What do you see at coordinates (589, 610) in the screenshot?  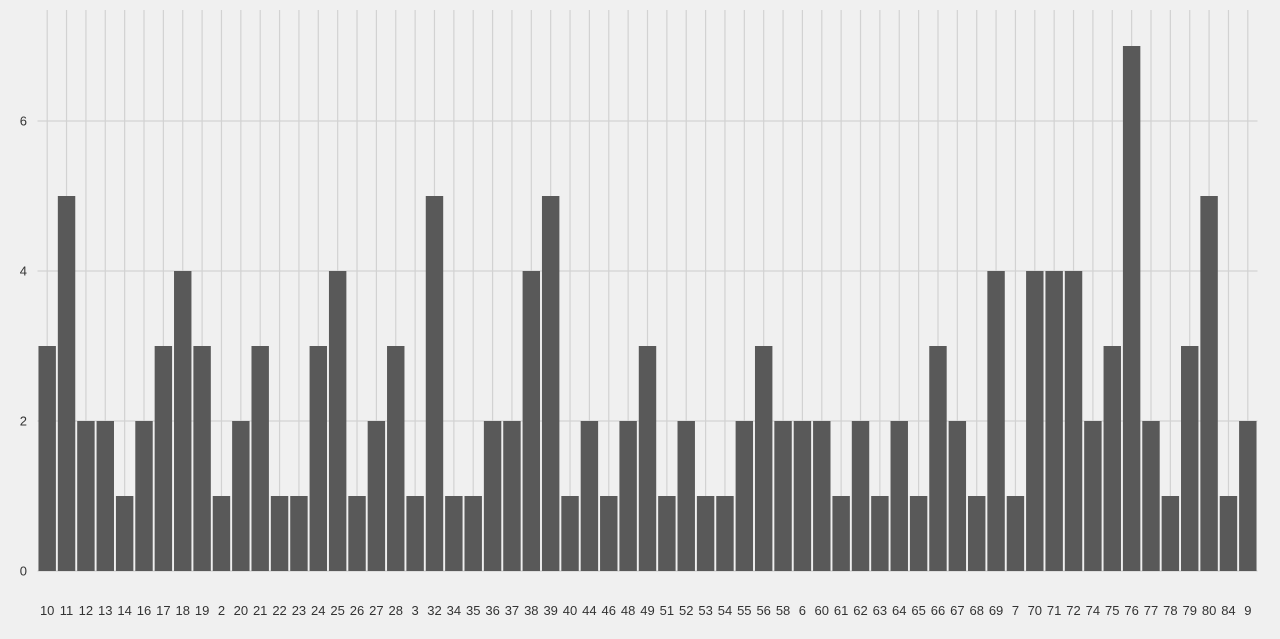 I see `x-tick-label: 44` at bounding box center [589, 610].